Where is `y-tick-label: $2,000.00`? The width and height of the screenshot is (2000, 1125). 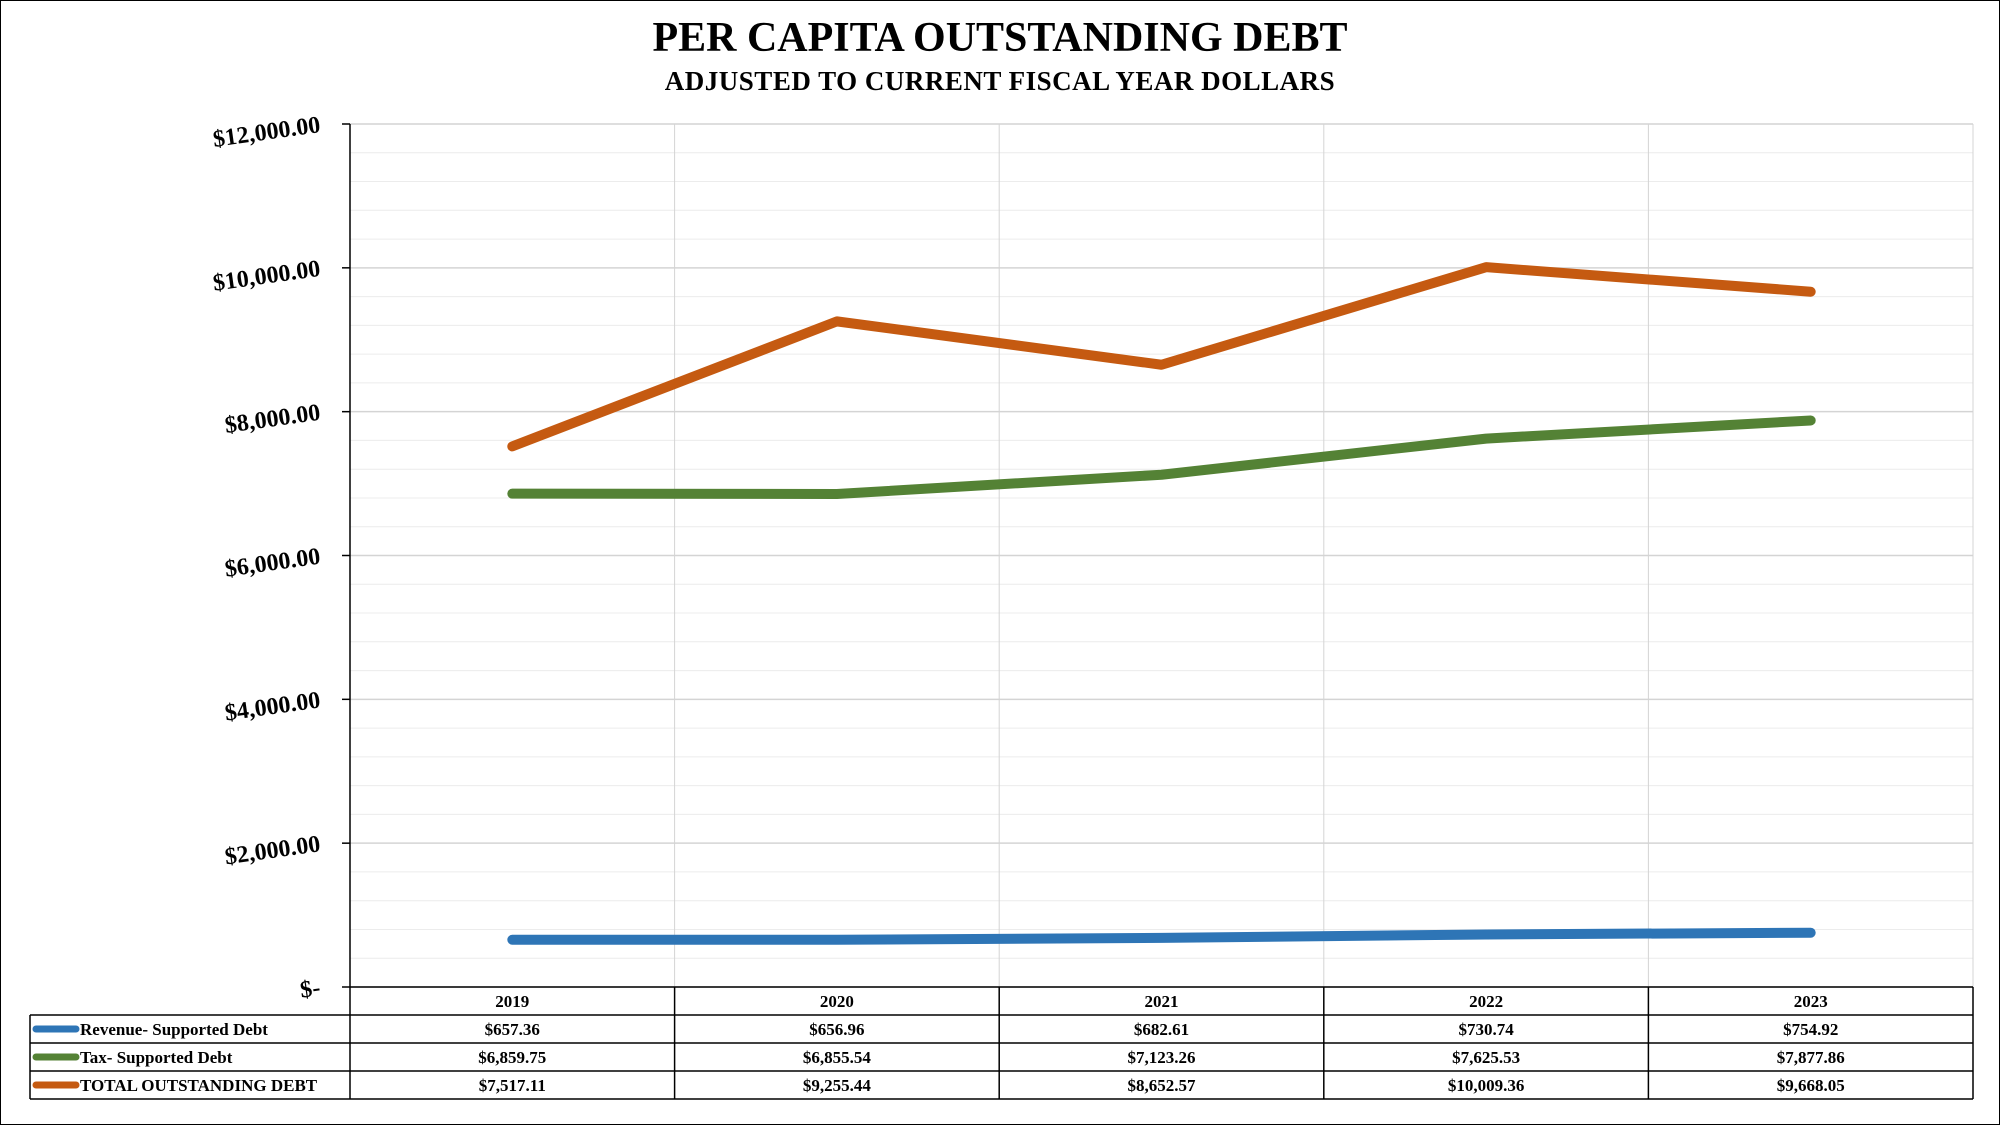
y-tick-label: $2,000.00 is located at coordinates (272, 850).